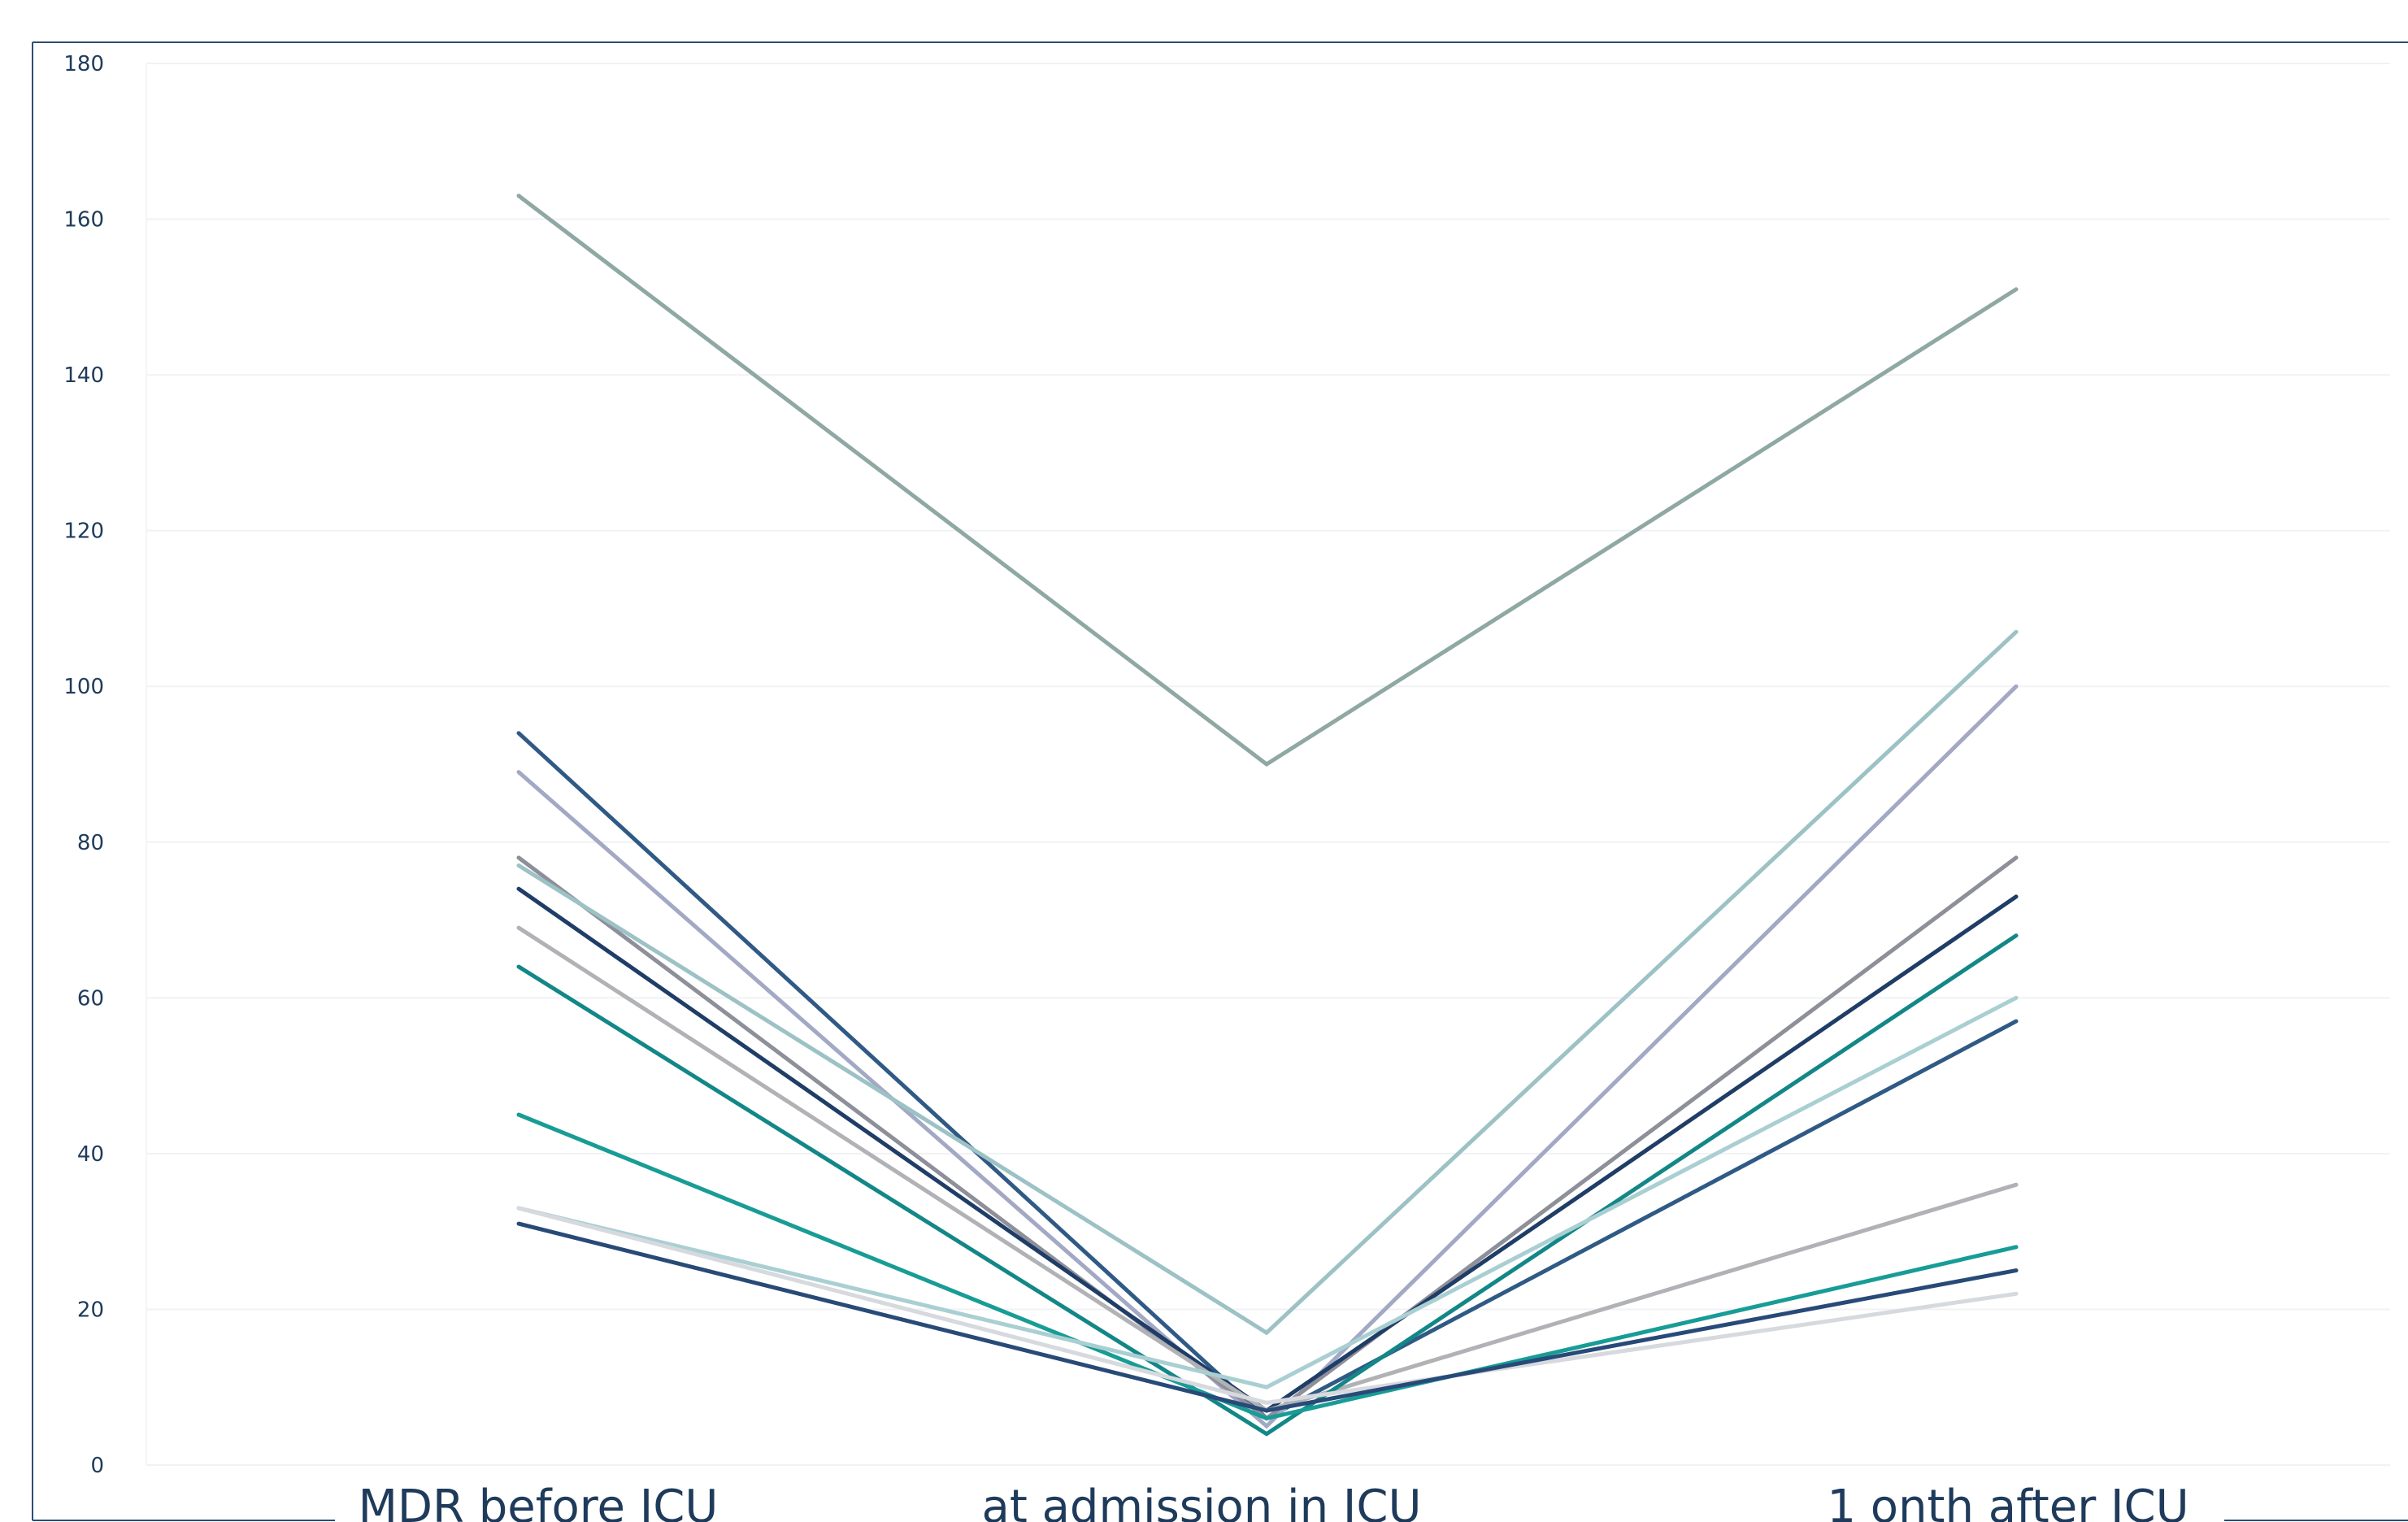 The height and width of the screenshot is (1522, 2408). I want to click on y-tick-label-40: 40, so click(90, 1154).